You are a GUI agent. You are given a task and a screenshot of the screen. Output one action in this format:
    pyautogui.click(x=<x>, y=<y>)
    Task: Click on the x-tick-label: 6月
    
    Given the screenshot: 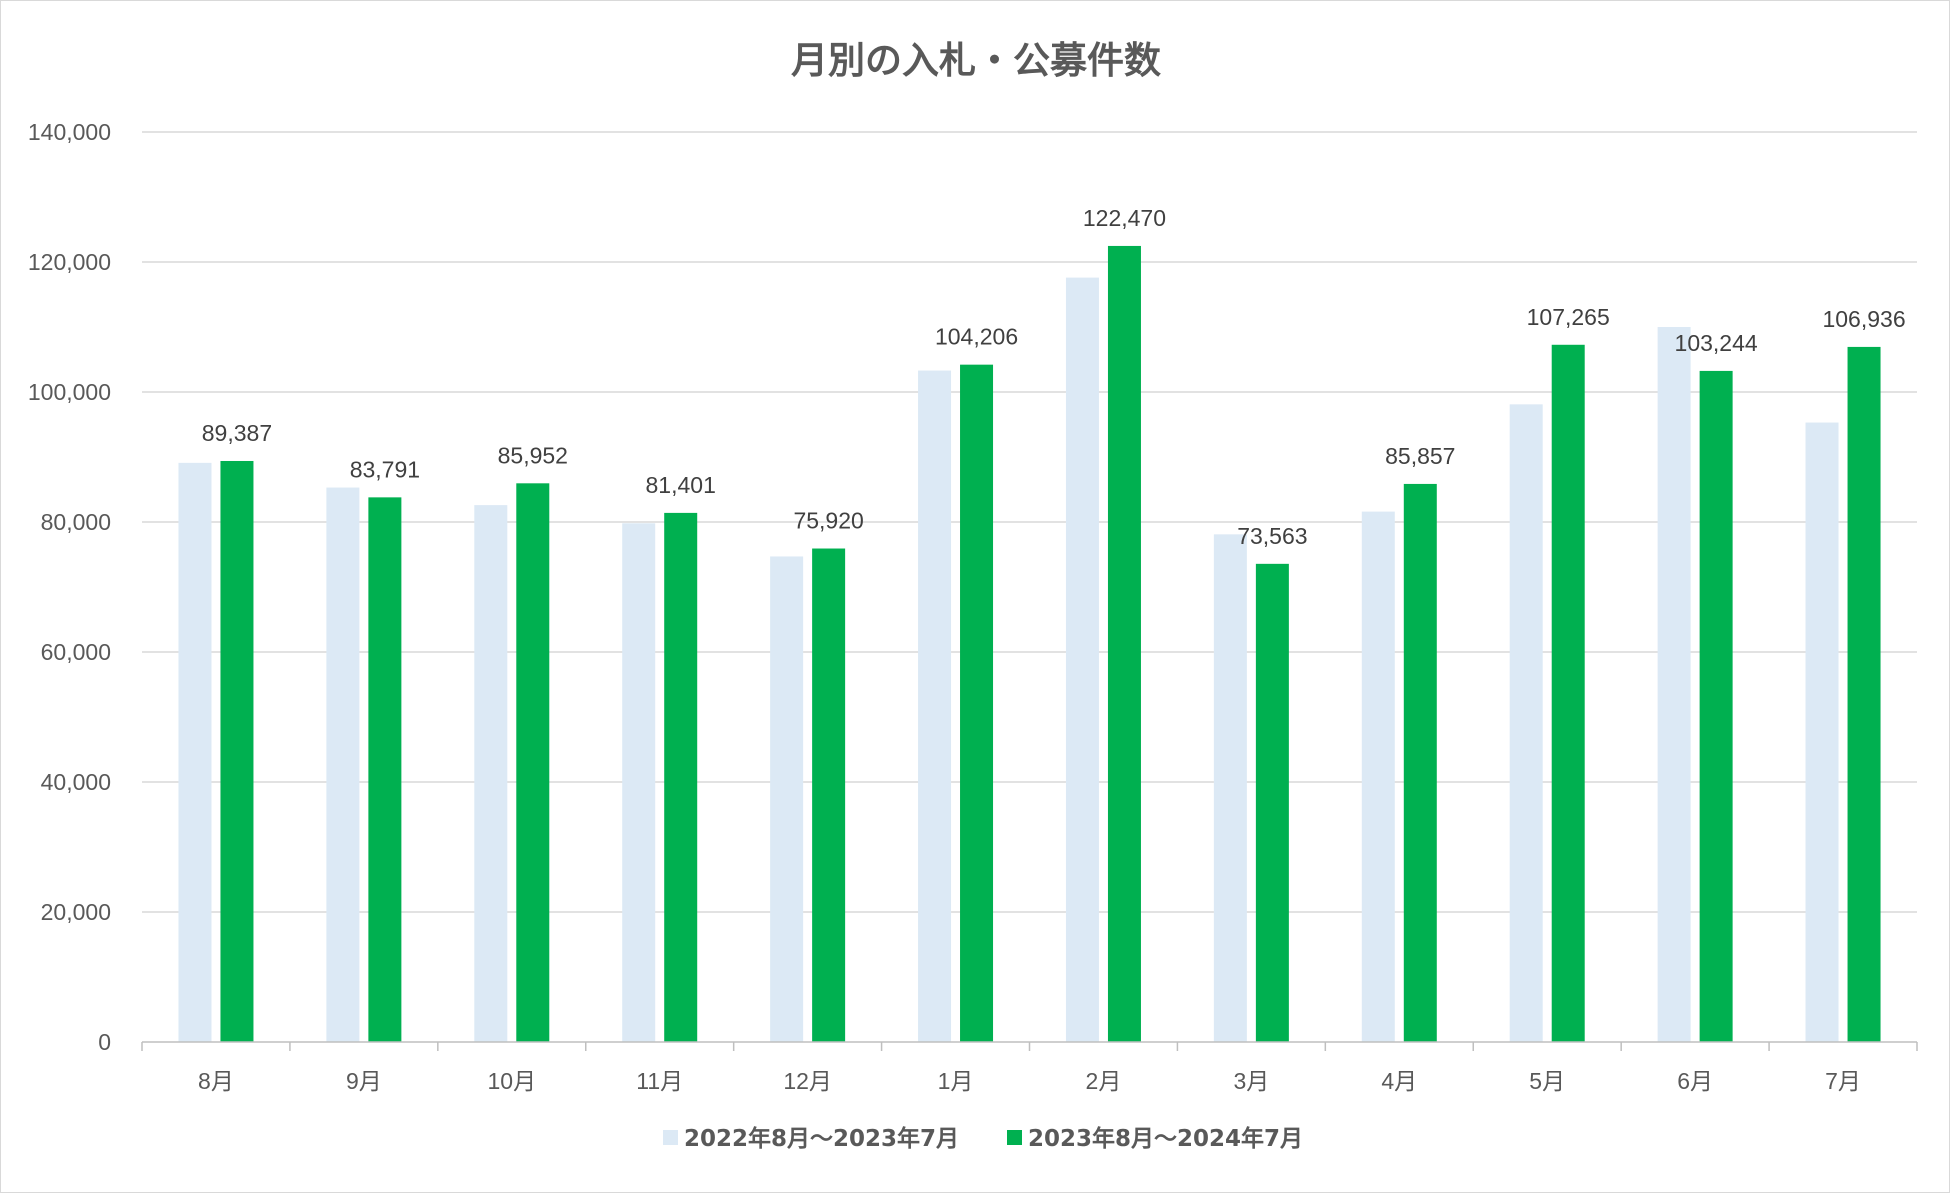 What is the action you would take?
    pyautogui.click(x=1695, y=1081)
    